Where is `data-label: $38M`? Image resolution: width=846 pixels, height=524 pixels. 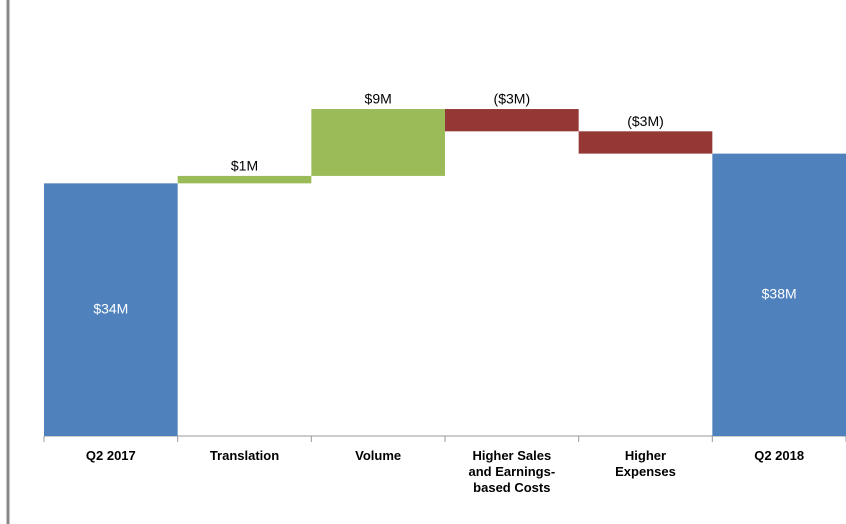
data-label: $38M is located at coordinates (779, 294).